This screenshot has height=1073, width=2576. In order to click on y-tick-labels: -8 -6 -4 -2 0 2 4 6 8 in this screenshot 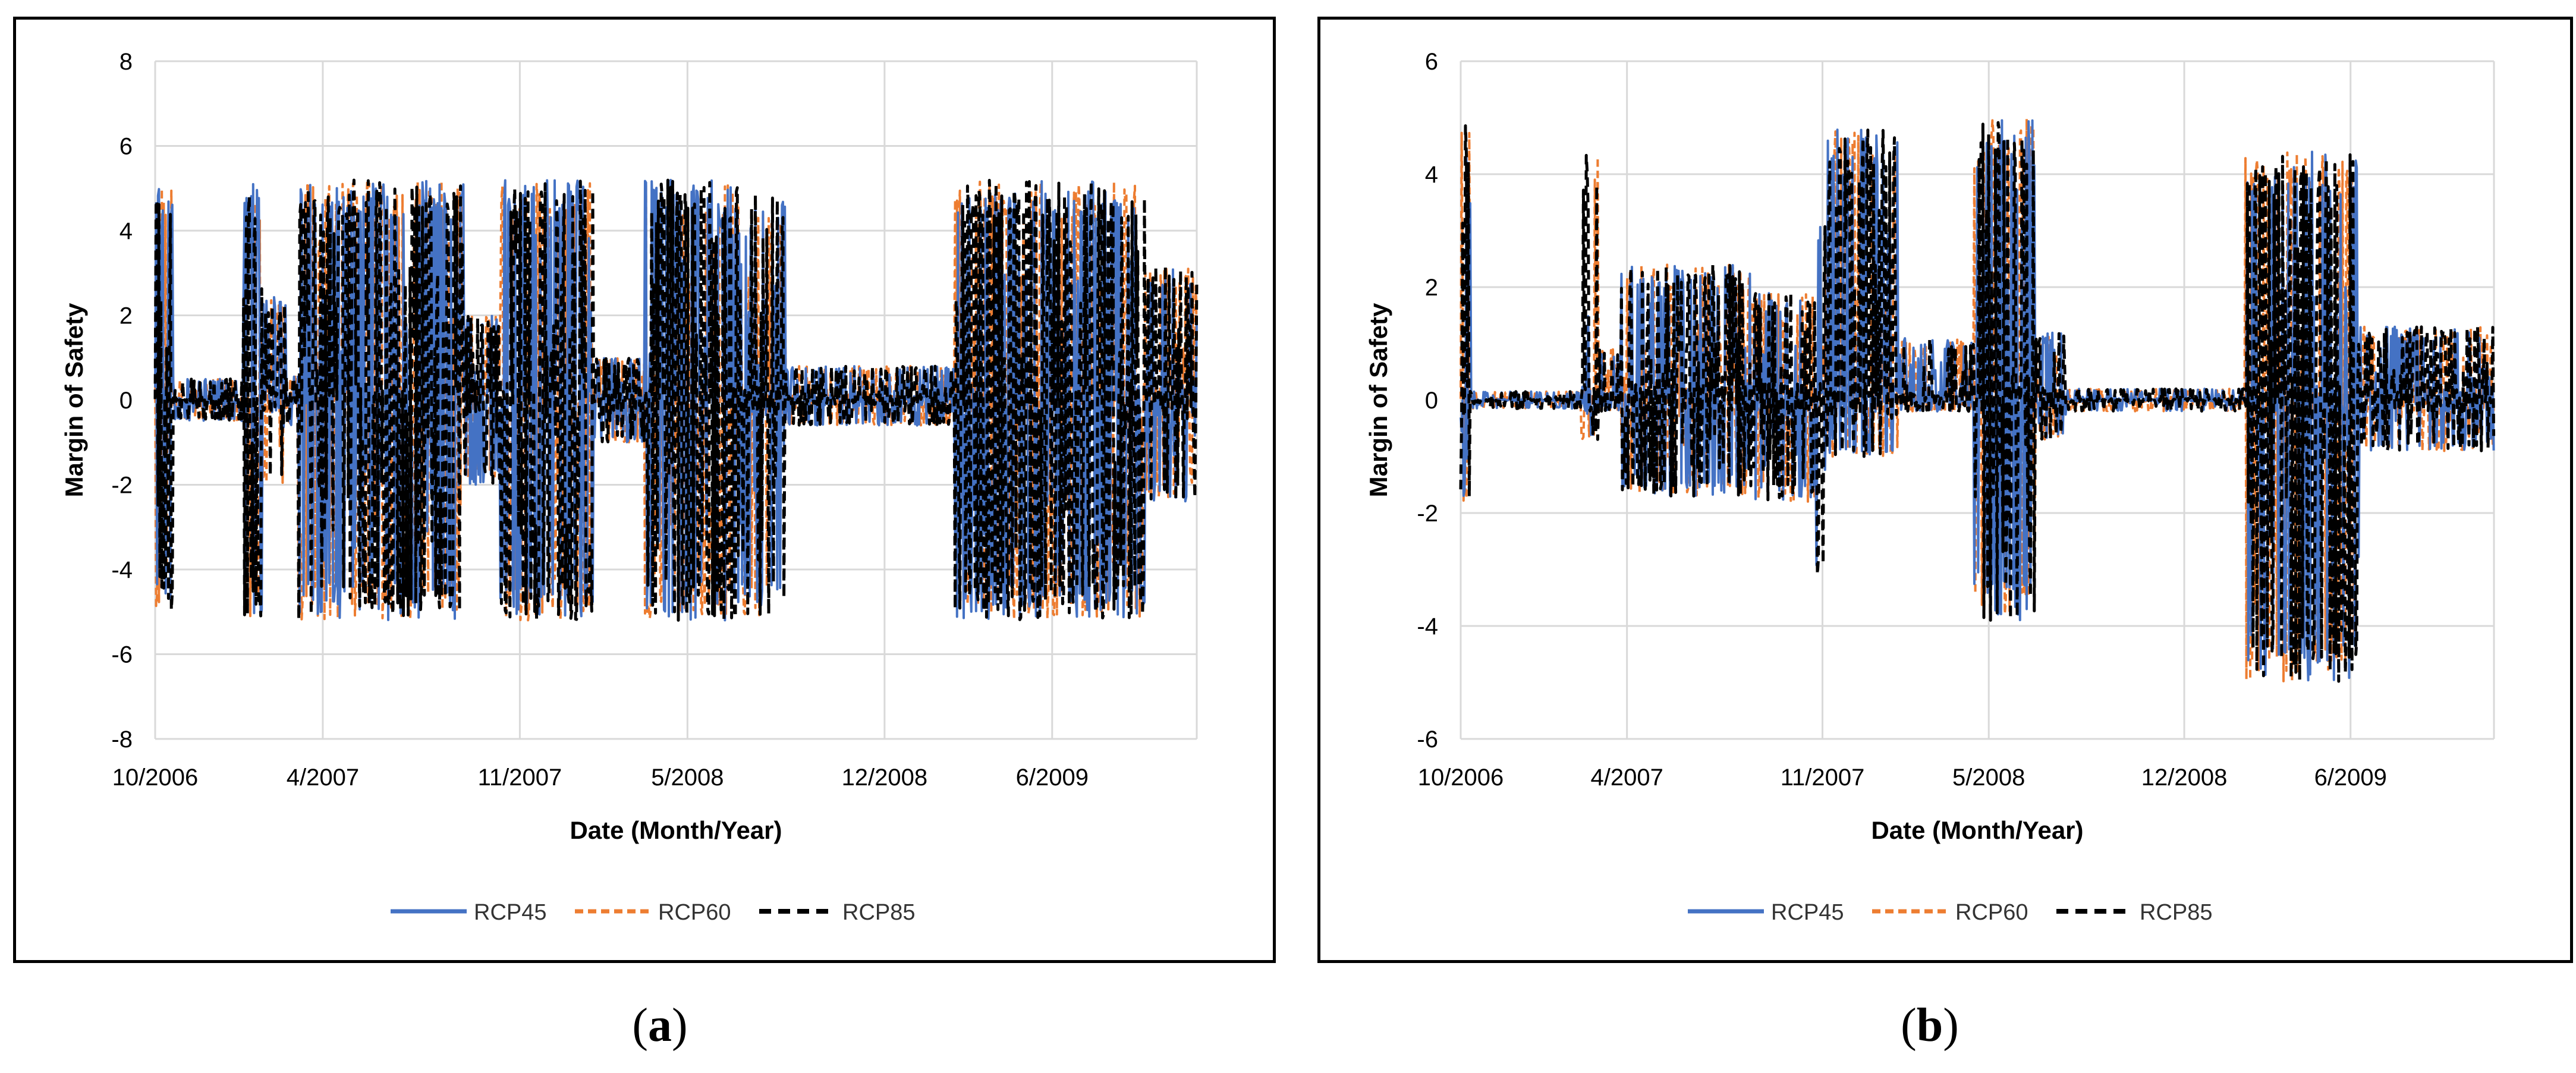, I will do `click(122, 401)`.